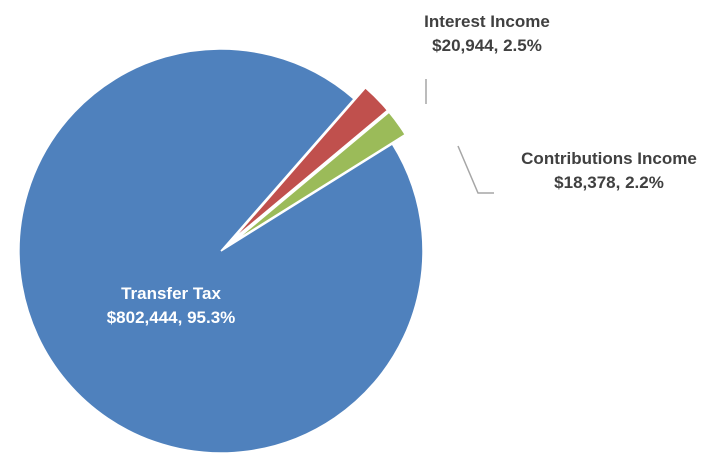 The image size is (705, 455). What do you see at coordinates (320, 177) in the screenshot?
I see `pie-slice-contributions-income` at bounding box center [320, 177].